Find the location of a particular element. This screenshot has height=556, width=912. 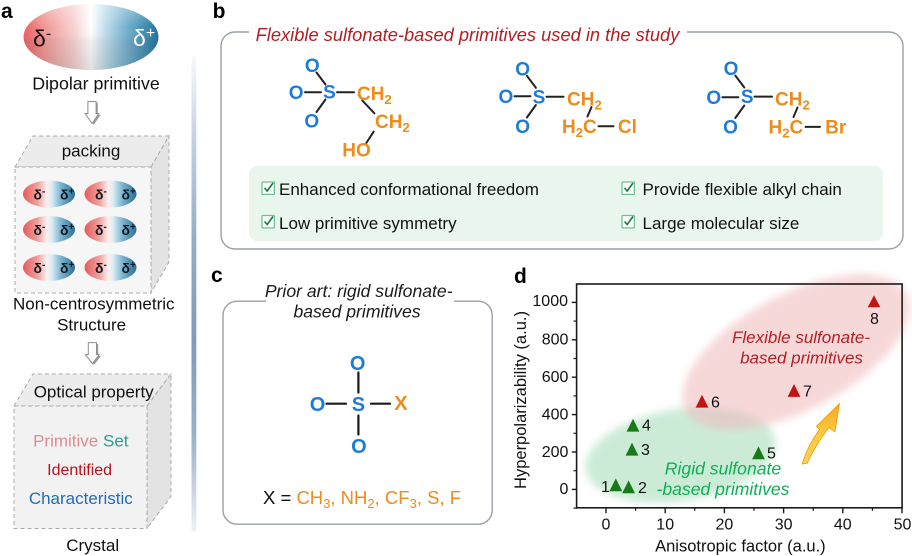

svg-text: packing is located at coordinates (91, 151).